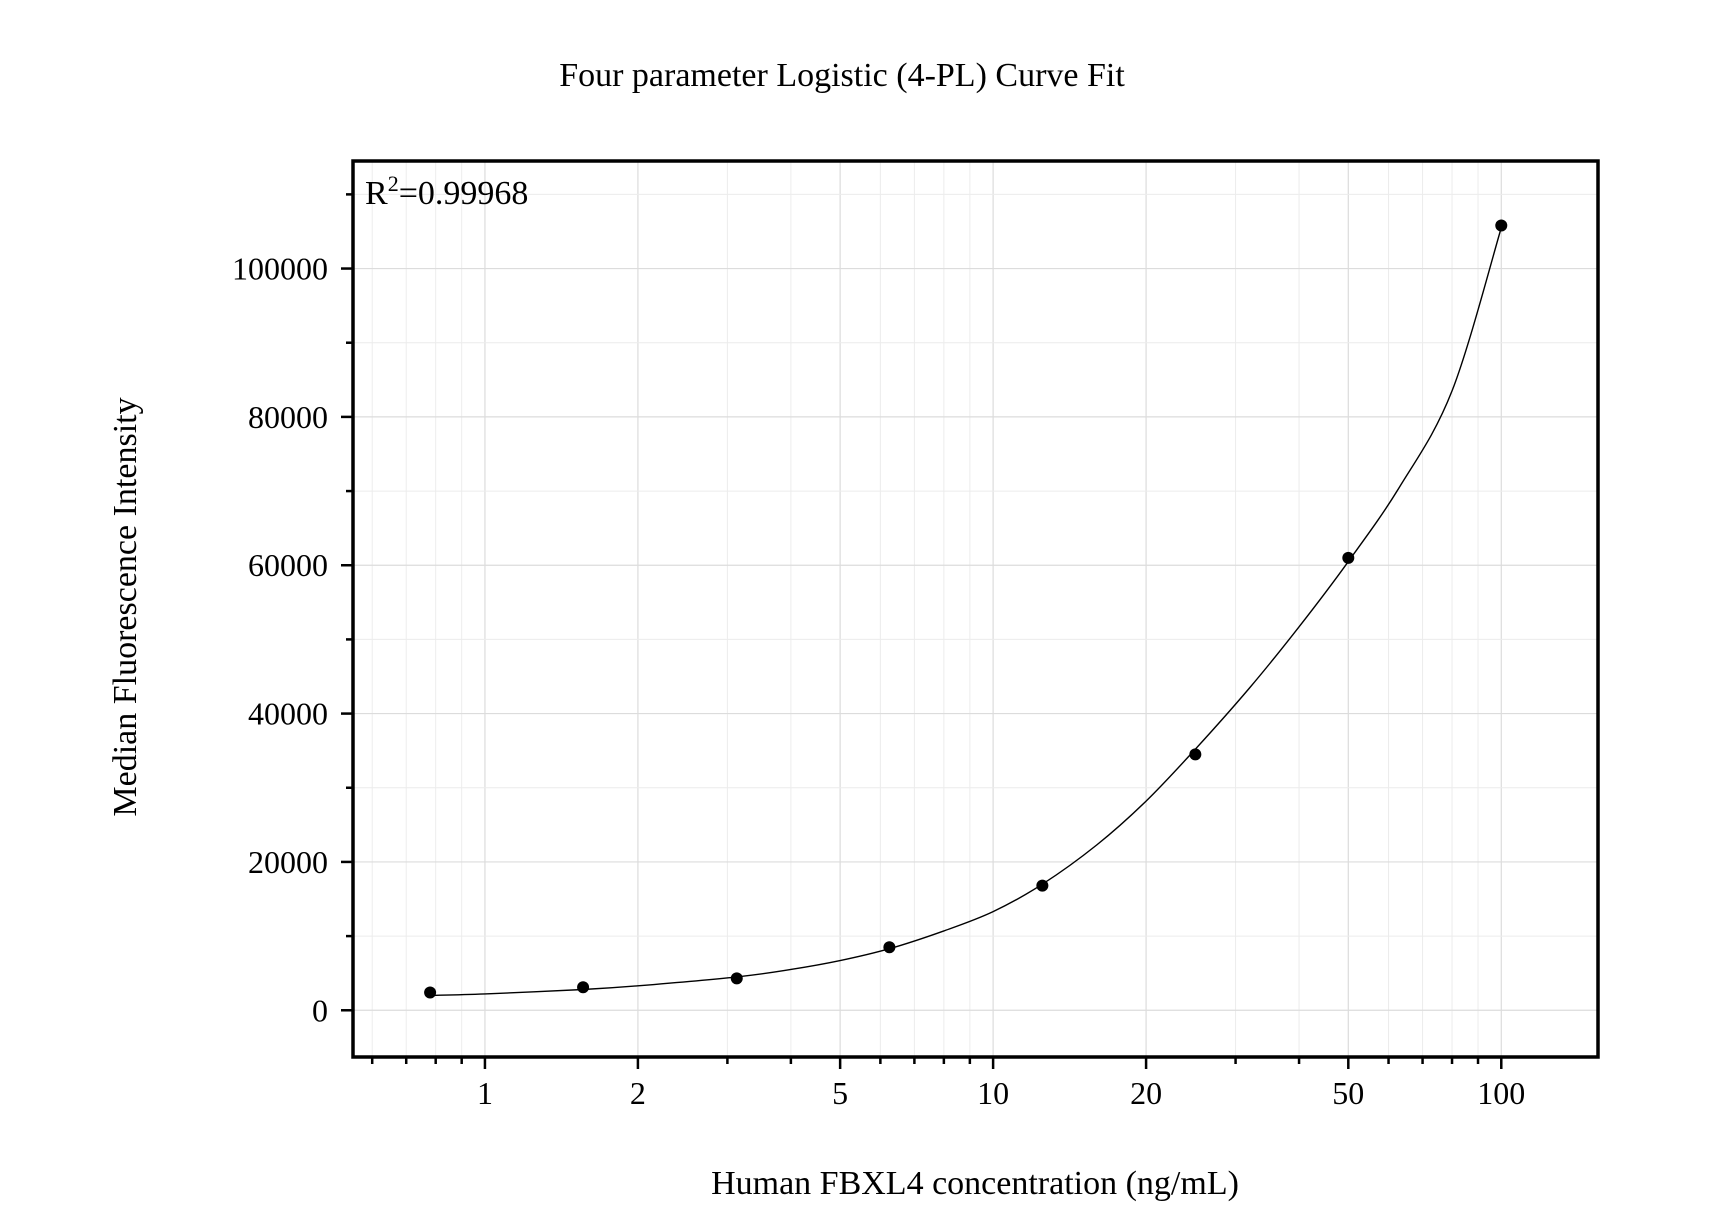  What do you see at coordinates (1348, 1093) in the screenshot?
I see `x-tick-label: 50` at bounding box center [1348, 1093].